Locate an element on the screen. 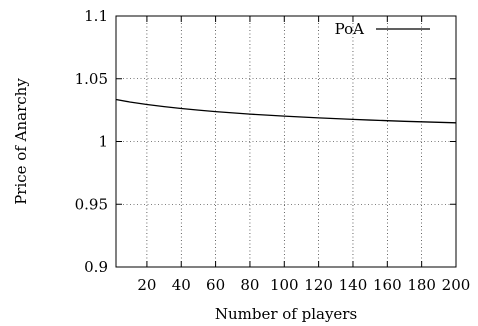 The image size is (478, 326). series-line-poa is located at coordinates (286, 111).